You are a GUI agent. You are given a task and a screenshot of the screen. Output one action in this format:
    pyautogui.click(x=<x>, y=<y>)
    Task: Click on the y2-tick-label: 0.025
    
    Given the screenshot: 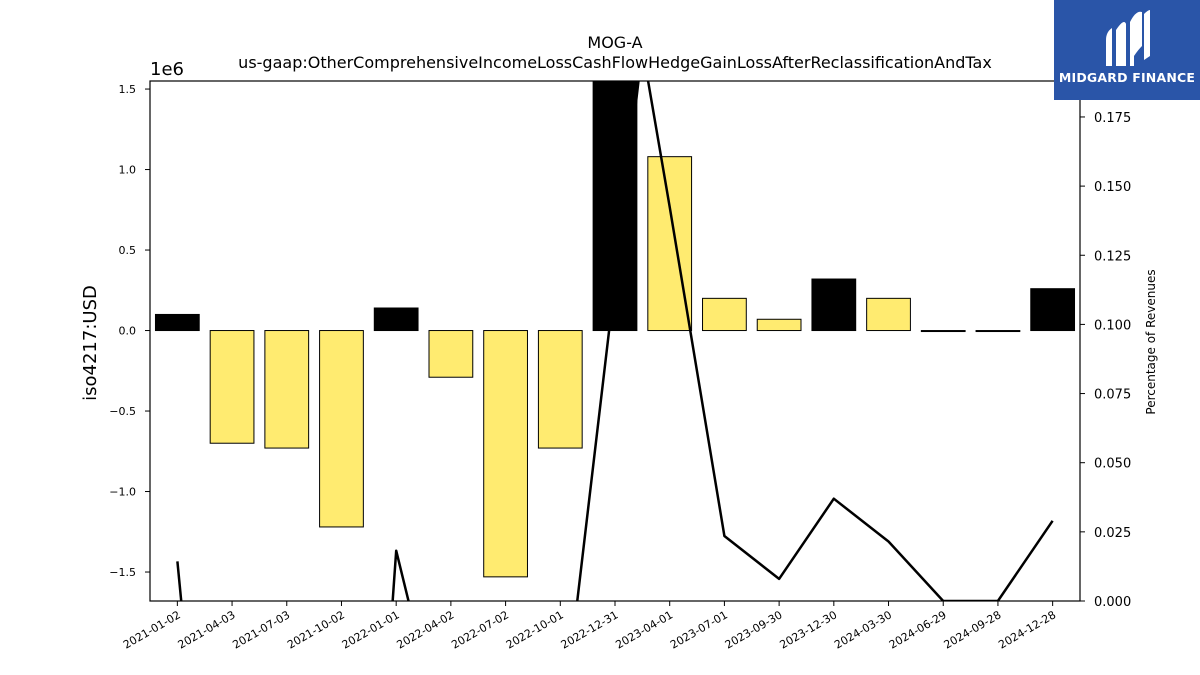 What is the action you would take?
    pyautogui.click(x=1112, y=533)
    